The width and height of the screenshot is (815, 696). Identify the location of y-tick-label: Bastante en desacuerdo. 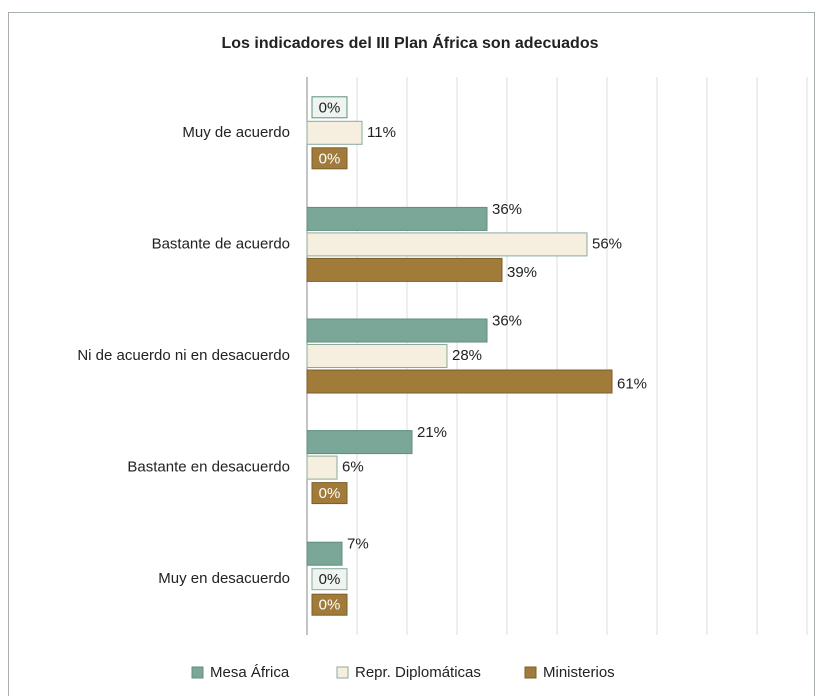
(208, 467).